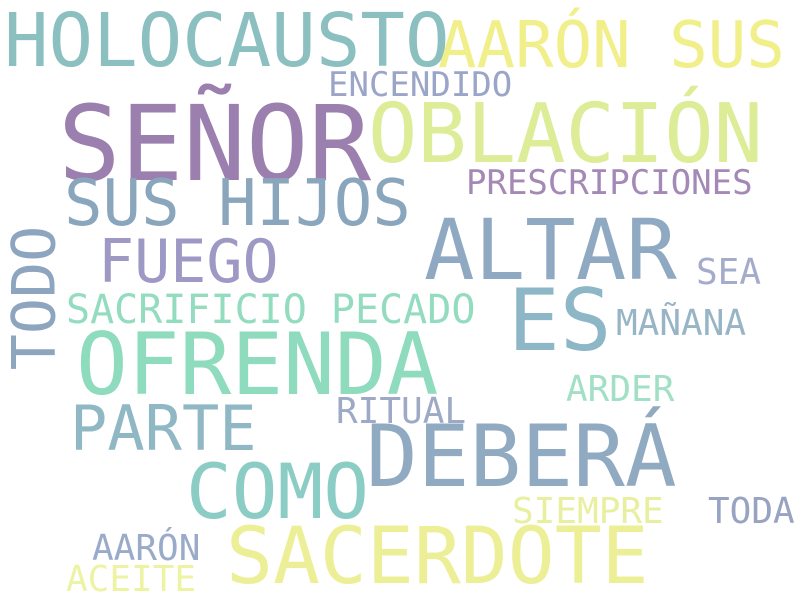  Describe the element at coordinates (188, 262) in the screenshot. I see `word-fuego: FUEGO` at that location.